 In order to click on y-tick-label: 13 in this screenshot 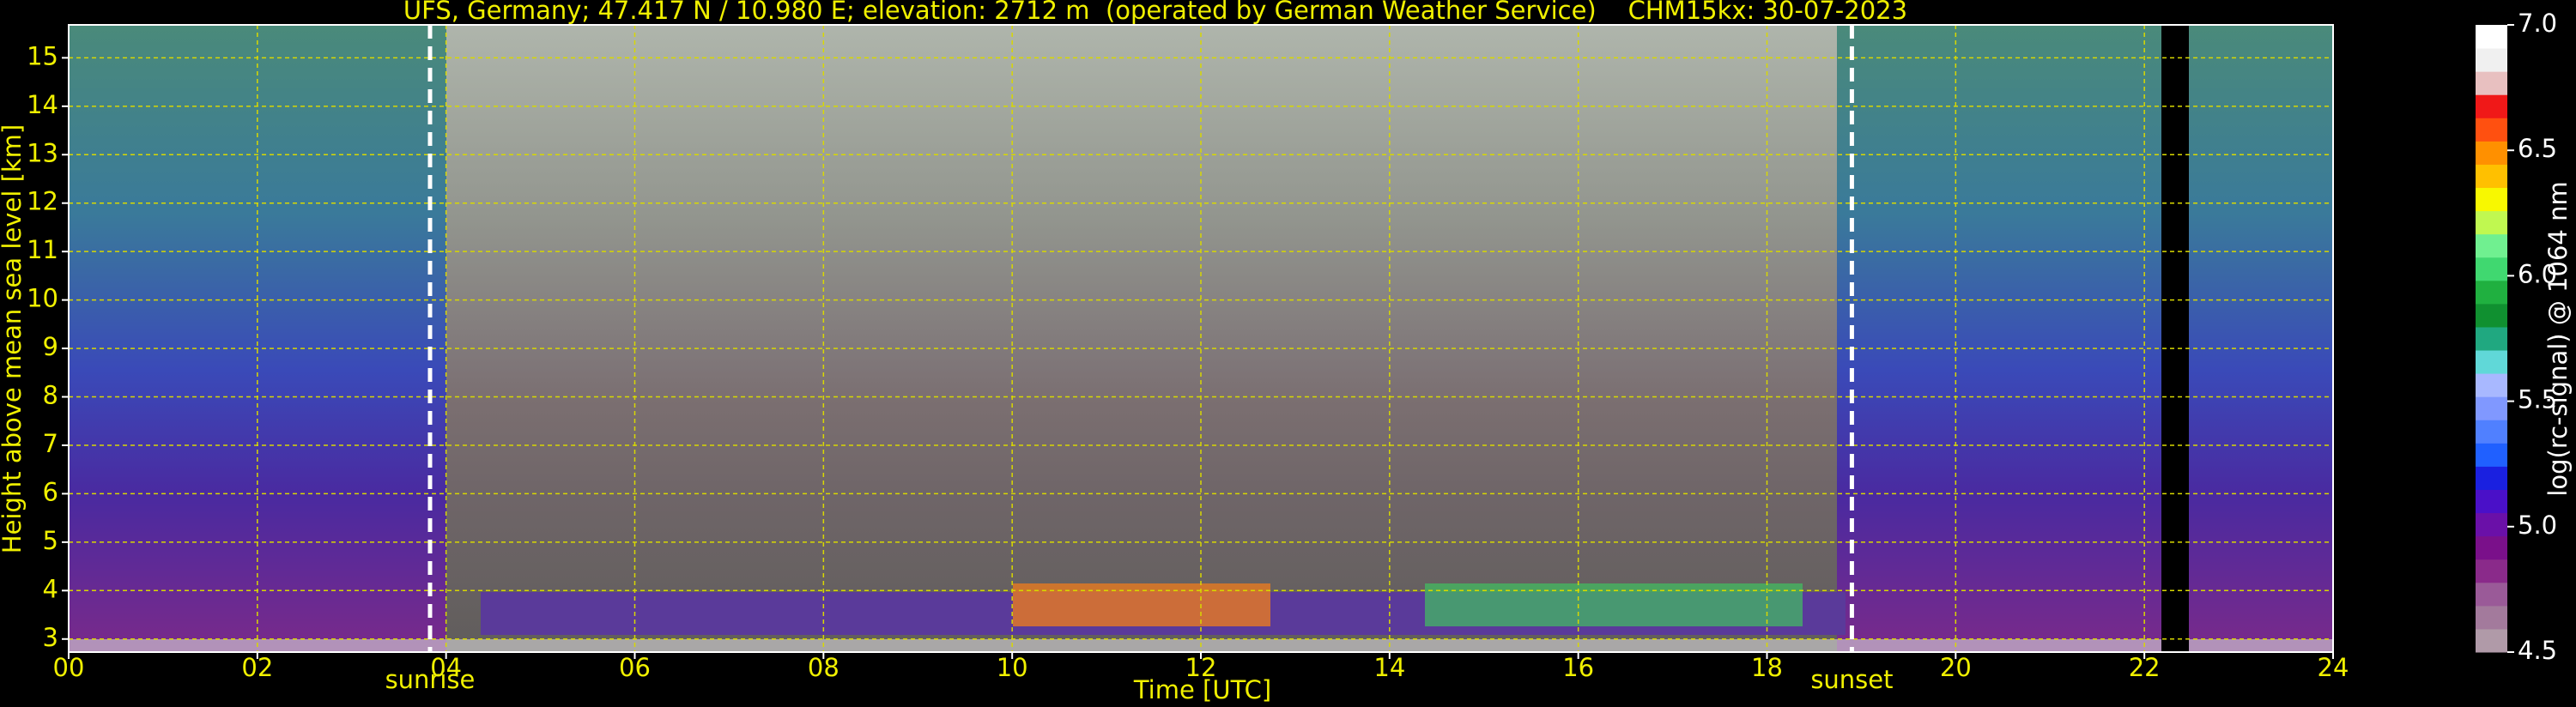, I will do `click(42, 152)`.